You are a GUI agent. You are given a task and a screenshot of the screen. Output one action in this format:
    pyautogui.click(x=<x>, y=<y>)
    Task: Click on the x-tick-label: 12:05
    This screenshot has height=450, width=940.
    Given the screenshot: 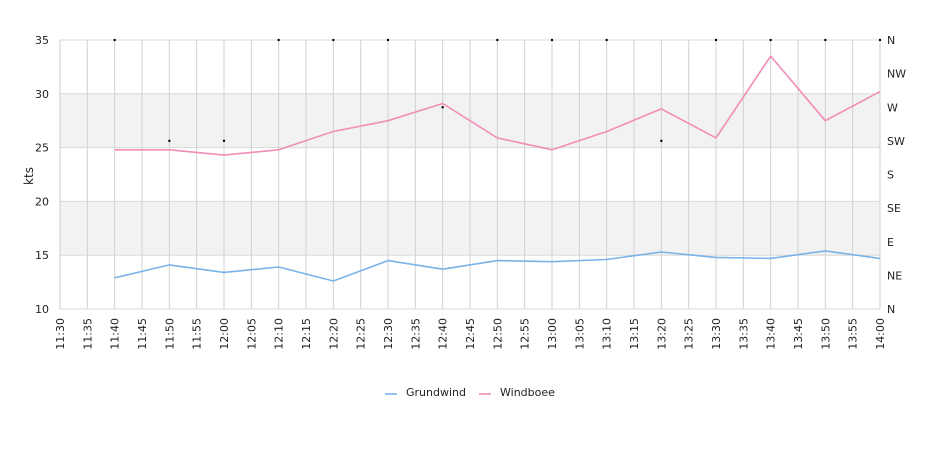 What is the action you would take?
    pyautogui.click(x=251, y=334)
    